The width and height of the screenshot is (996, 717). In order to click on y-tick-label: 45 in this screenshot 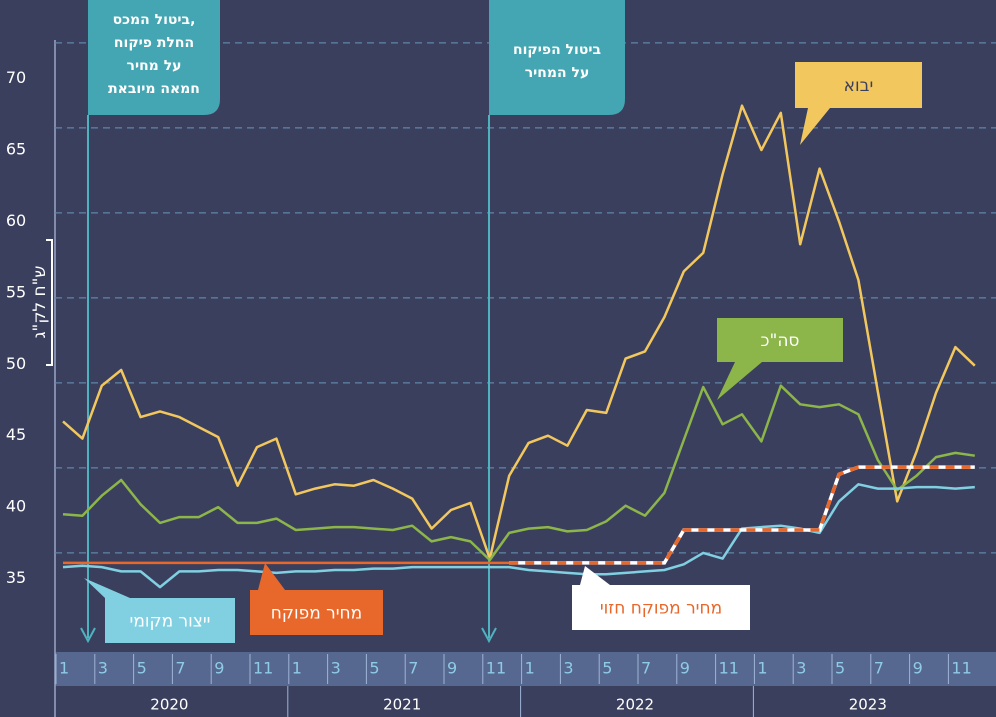, I will do `click(16, 434)`.